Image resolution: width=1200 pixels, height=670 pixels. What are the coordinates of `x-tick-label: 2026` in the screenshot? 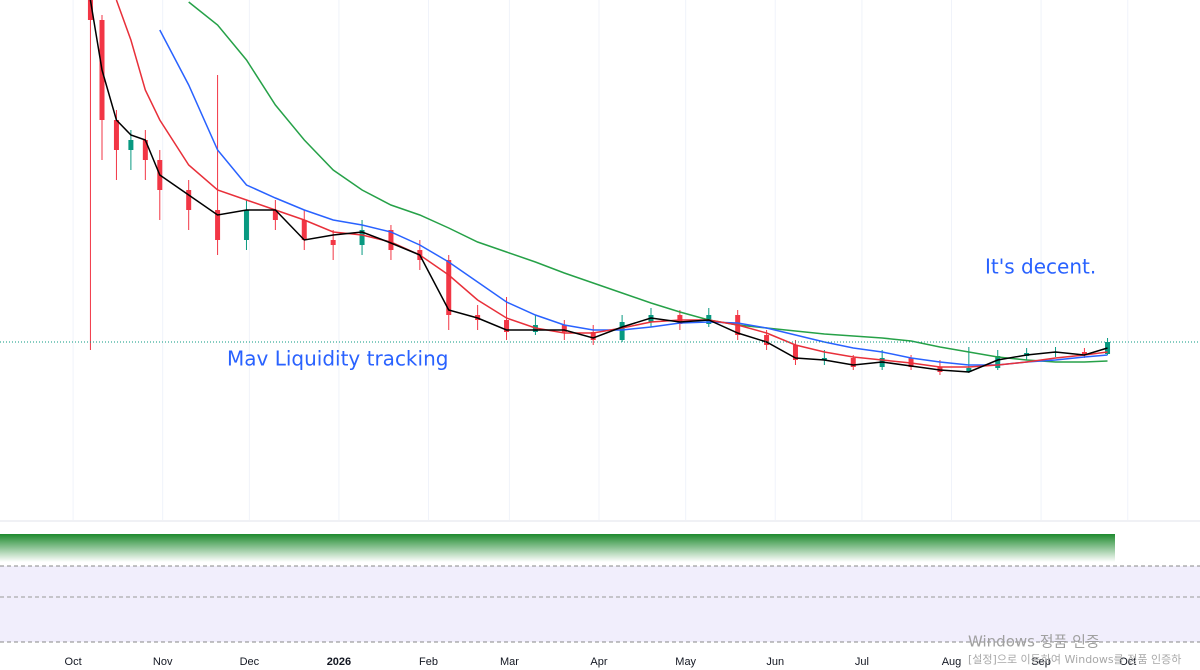 It's located at (339, 662).